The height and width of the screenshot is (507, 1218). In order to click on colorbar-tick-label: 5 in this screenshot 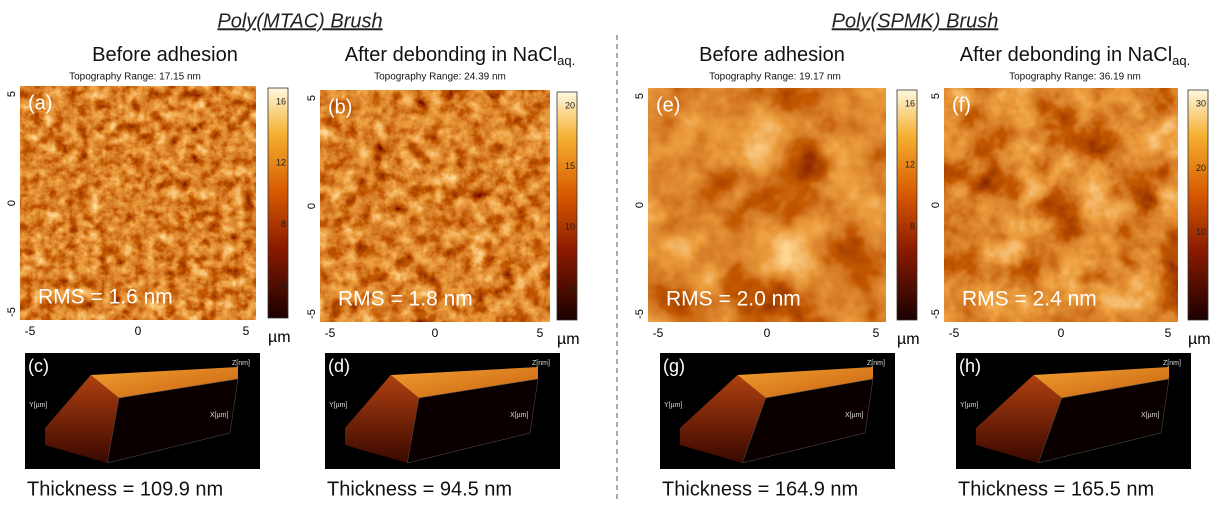, I will do `click(572, 287)`.